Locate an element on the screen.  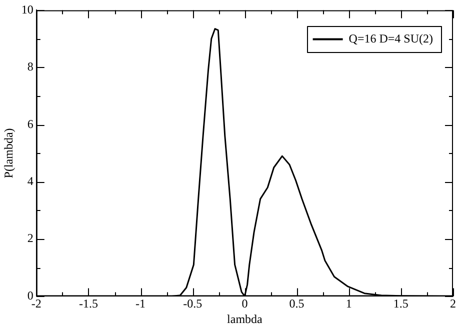
y-tick-label: 2 is located at coordinates (30, 238).